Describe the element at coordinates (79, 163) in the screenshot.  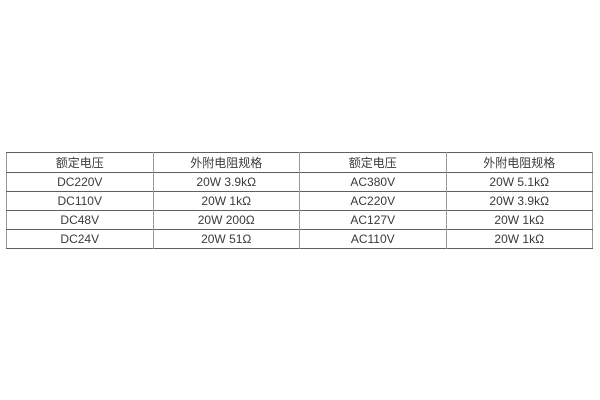
I see `header-rated-voltage-dc: 额定电压` at that location.